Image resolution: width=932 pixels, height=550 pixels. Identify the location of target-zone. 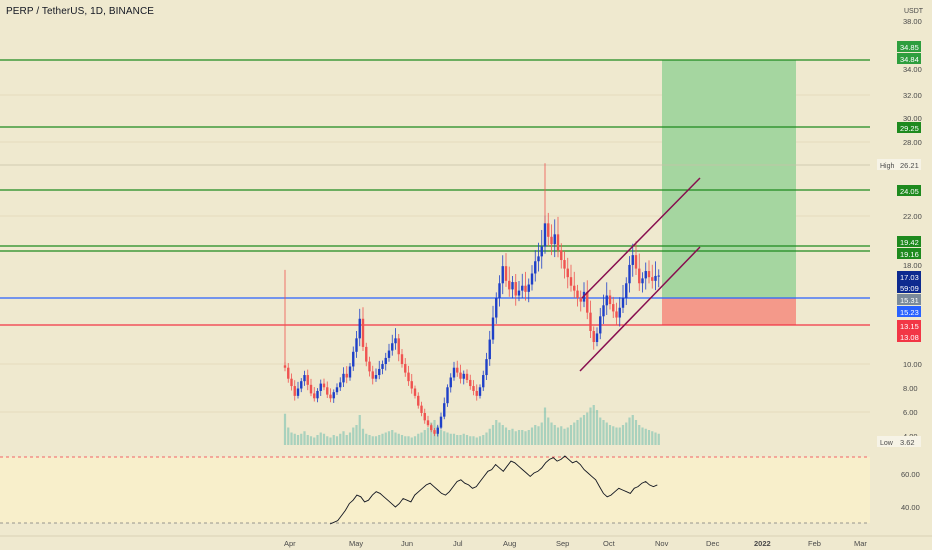
(729, 179).